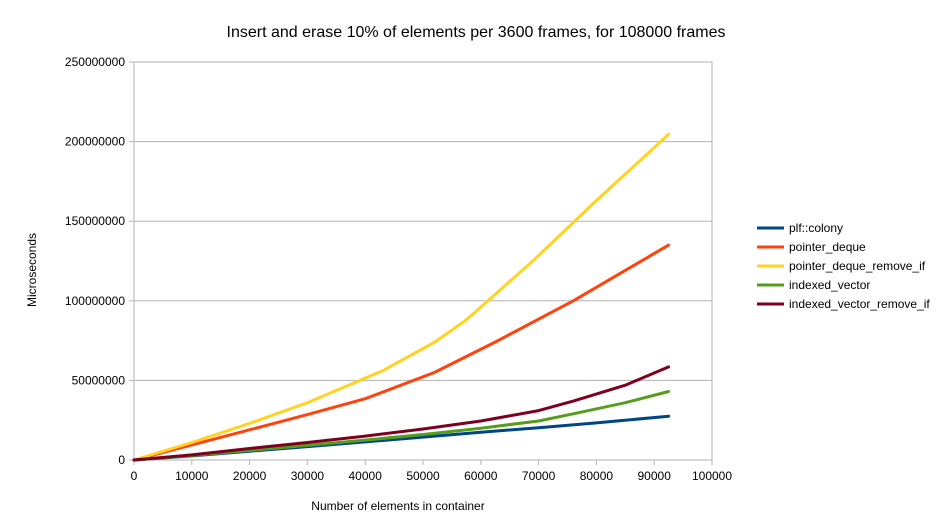  What do you see at coordinates (859, 304) in the screenshot?
I see `legend-label-indexed-vector-remove-if: indexed_vector_remove_if` at bounding box center [859, 304].